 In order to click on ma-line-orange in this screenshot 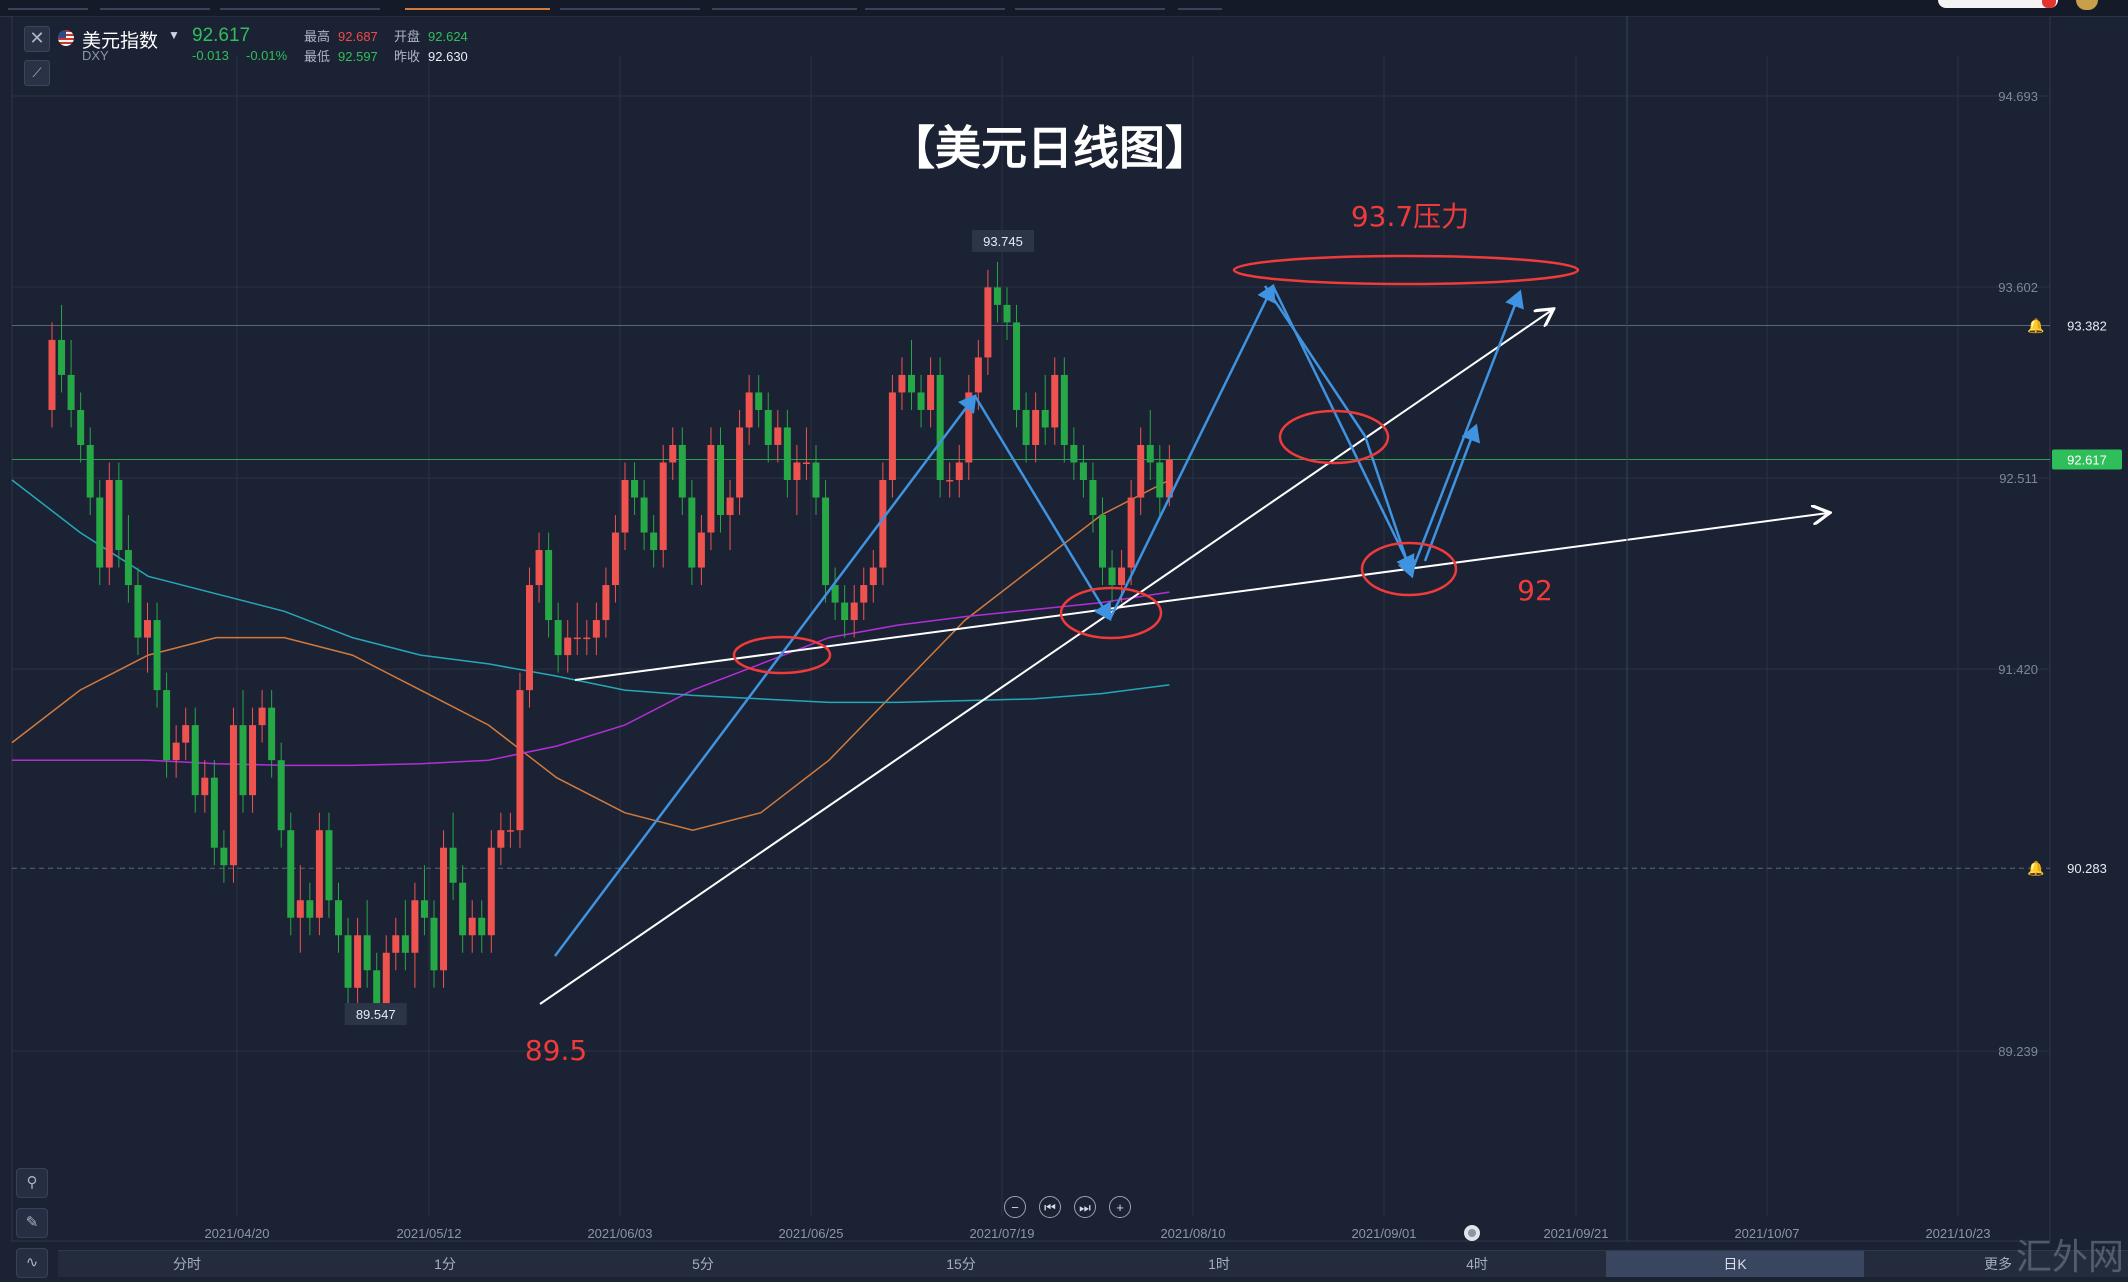, I will do `click(590, 655)`.